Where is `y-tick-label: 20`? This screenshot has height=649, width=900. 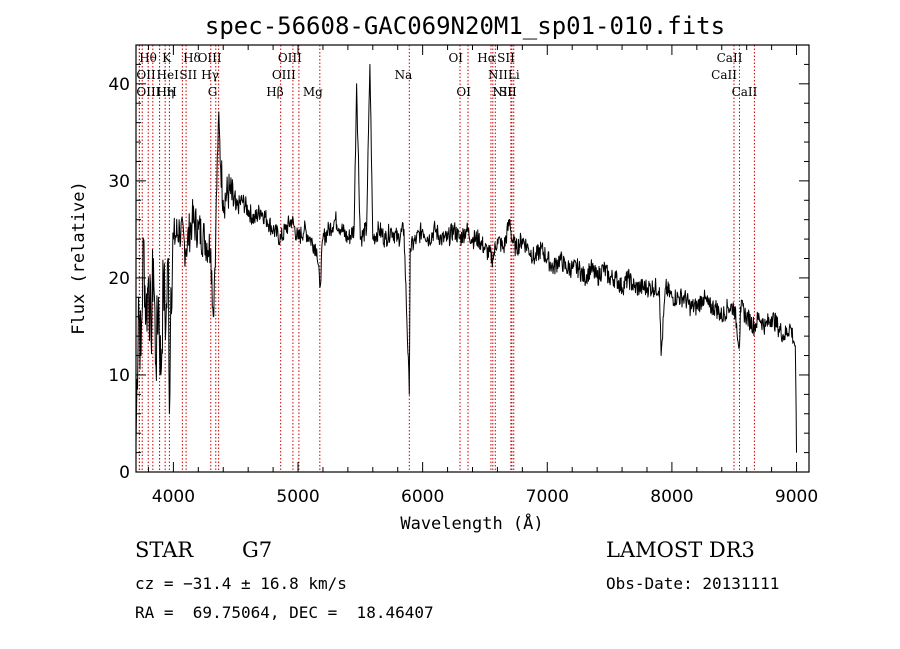 y-tick-label: 20 is located at coordinates (119, 279).